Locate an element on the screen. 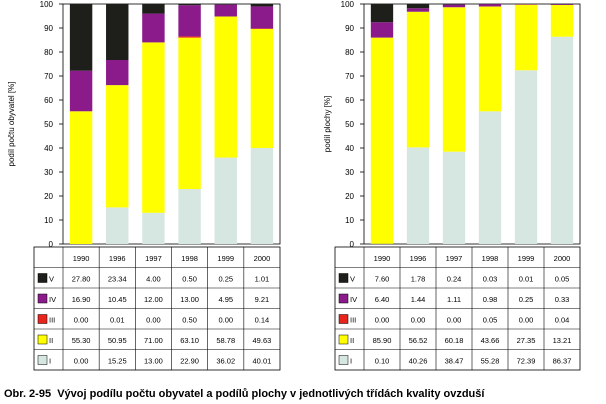 Image resolution: width=606 pixels, height=404 pixels. data-label-iii-1998: 0.05 is located at coordinates (490, 320).